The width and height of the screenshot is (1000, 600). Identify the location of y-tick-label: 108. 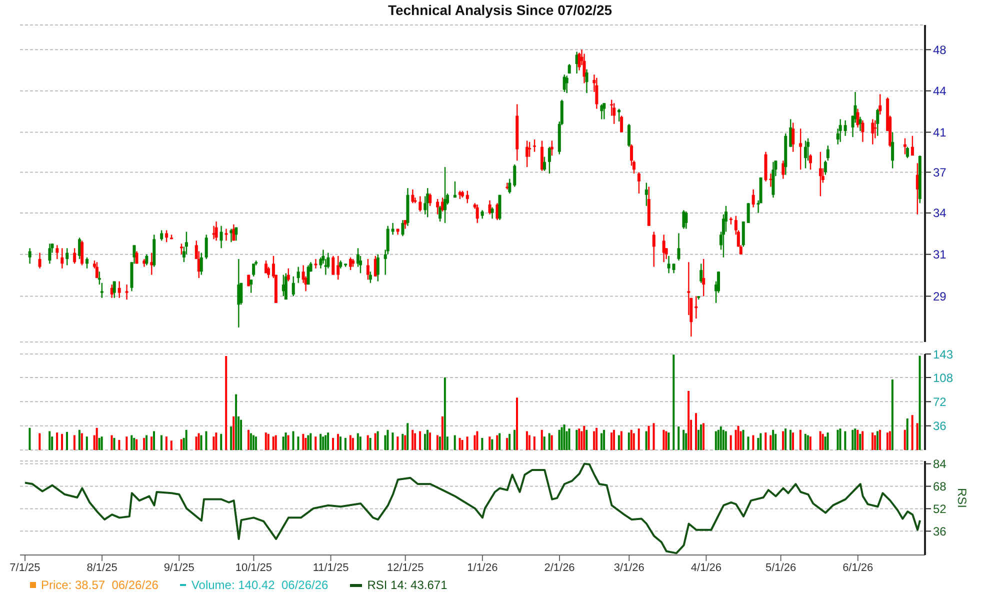
(943, 377).